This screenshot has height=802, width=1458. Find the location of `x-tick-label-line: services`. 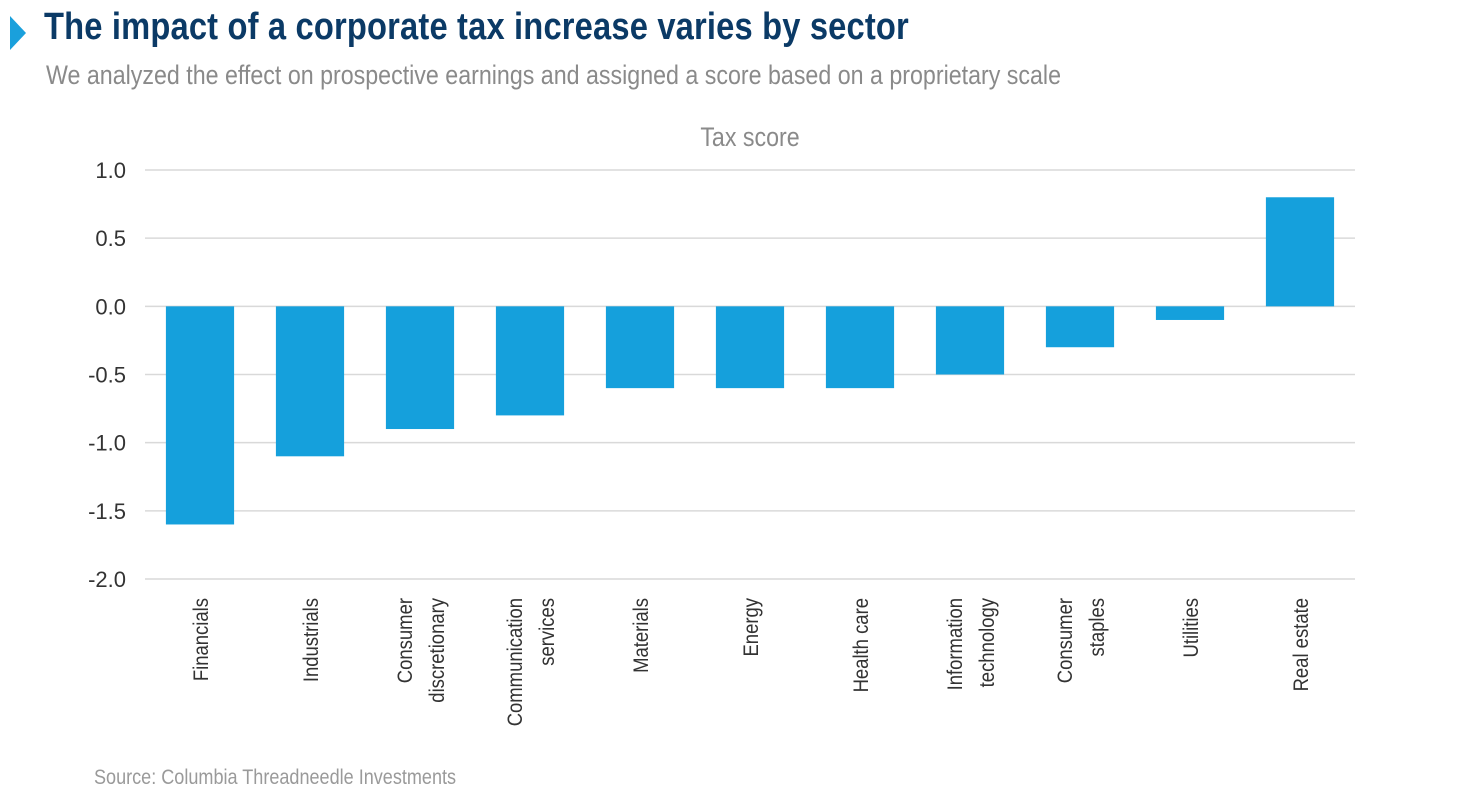

x-tick-label-line: services is located at coordinates (547, 632).